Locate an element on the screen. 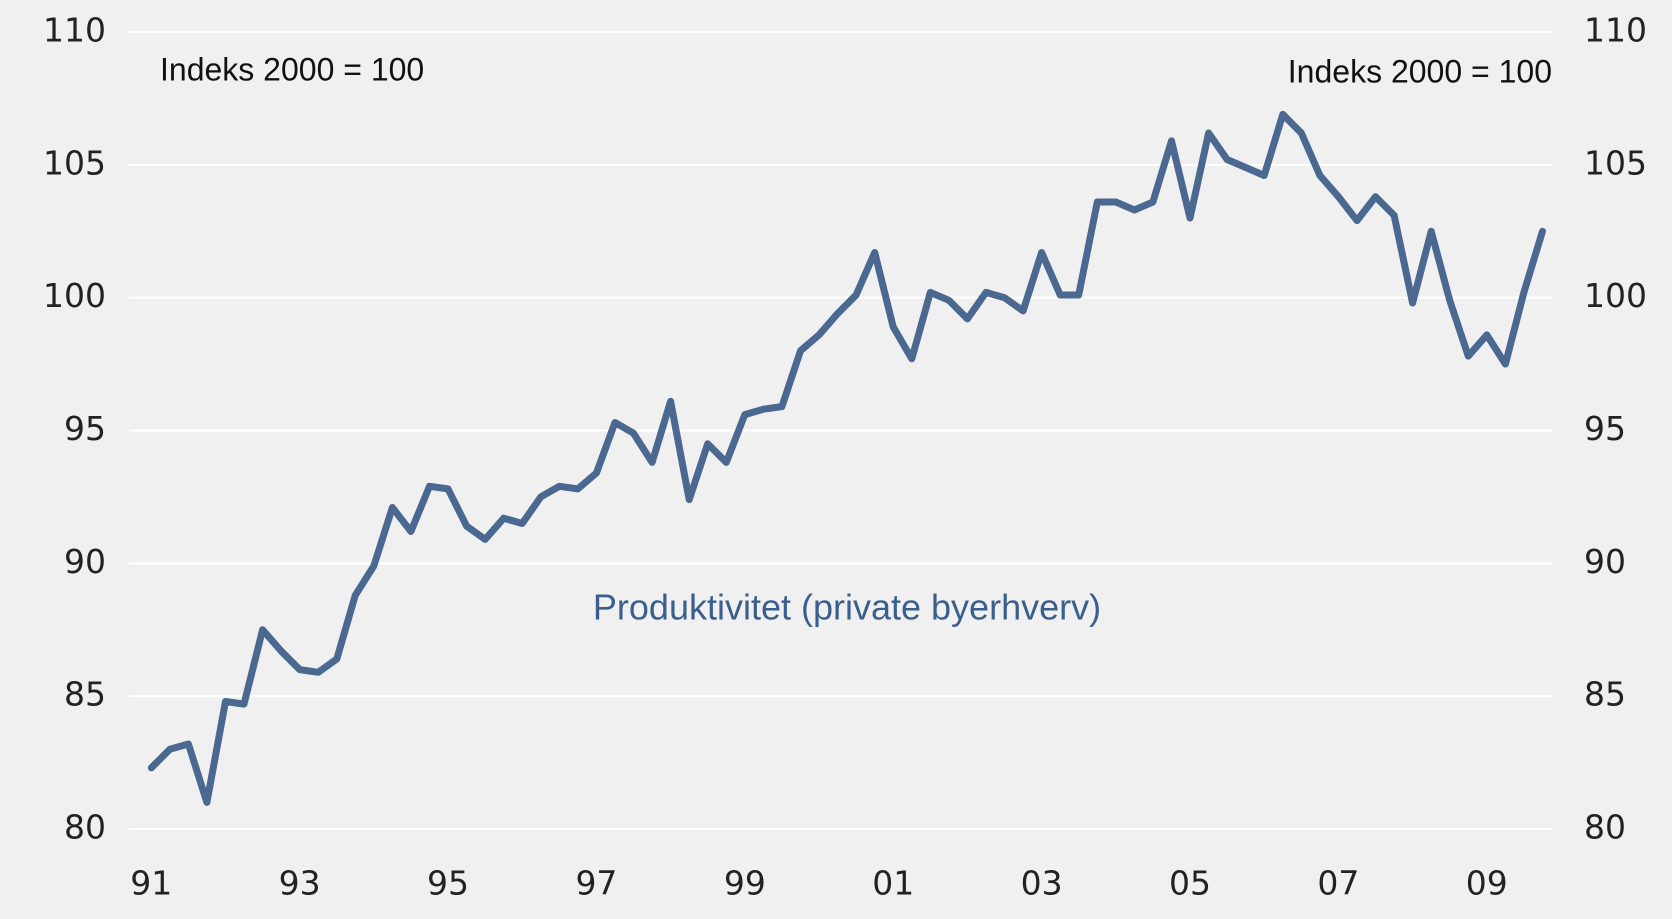 Image resolution: width=1672 pixels, height=919 pixels. x-tick-label: 07 is located at coordinates (1338, 883).